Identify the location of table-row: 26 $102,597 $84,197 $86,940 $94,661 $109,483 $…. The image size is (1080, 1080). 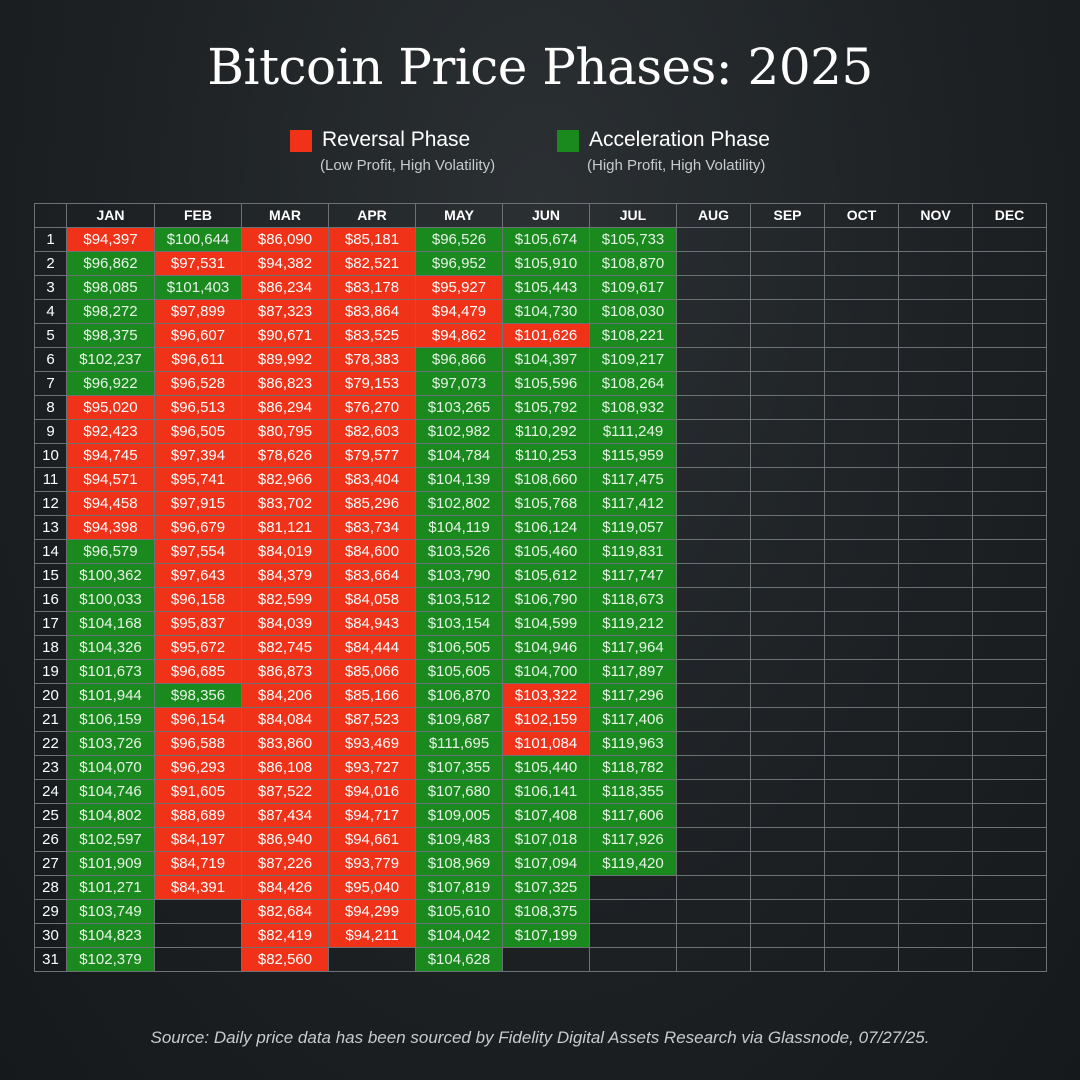
(540, 839).